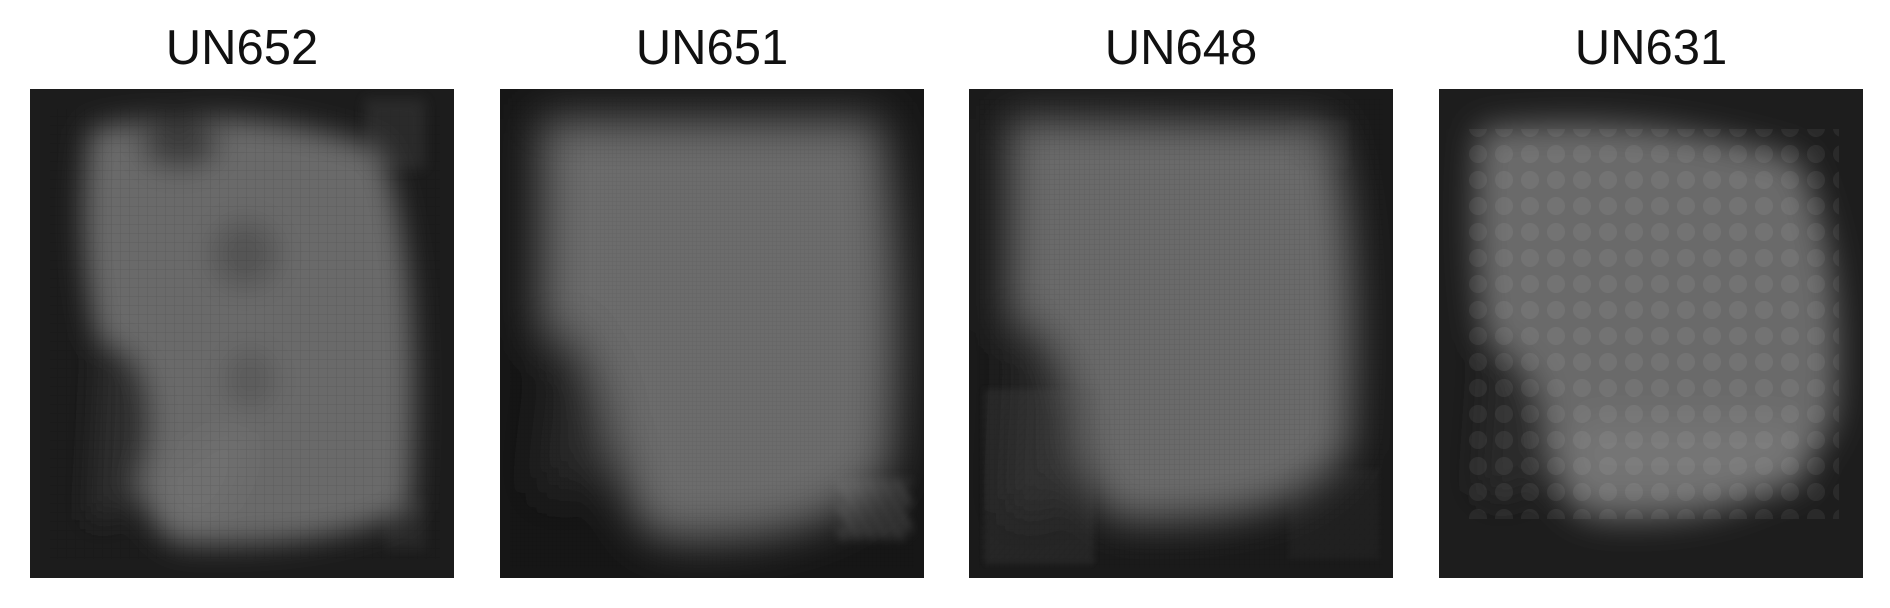 The height and width of the screenshot is (608, 1890). What do you see at coordinates (1651, 48) in the screenshot?
I see `panel-title: UN631` at bounding box center [1651, 48].